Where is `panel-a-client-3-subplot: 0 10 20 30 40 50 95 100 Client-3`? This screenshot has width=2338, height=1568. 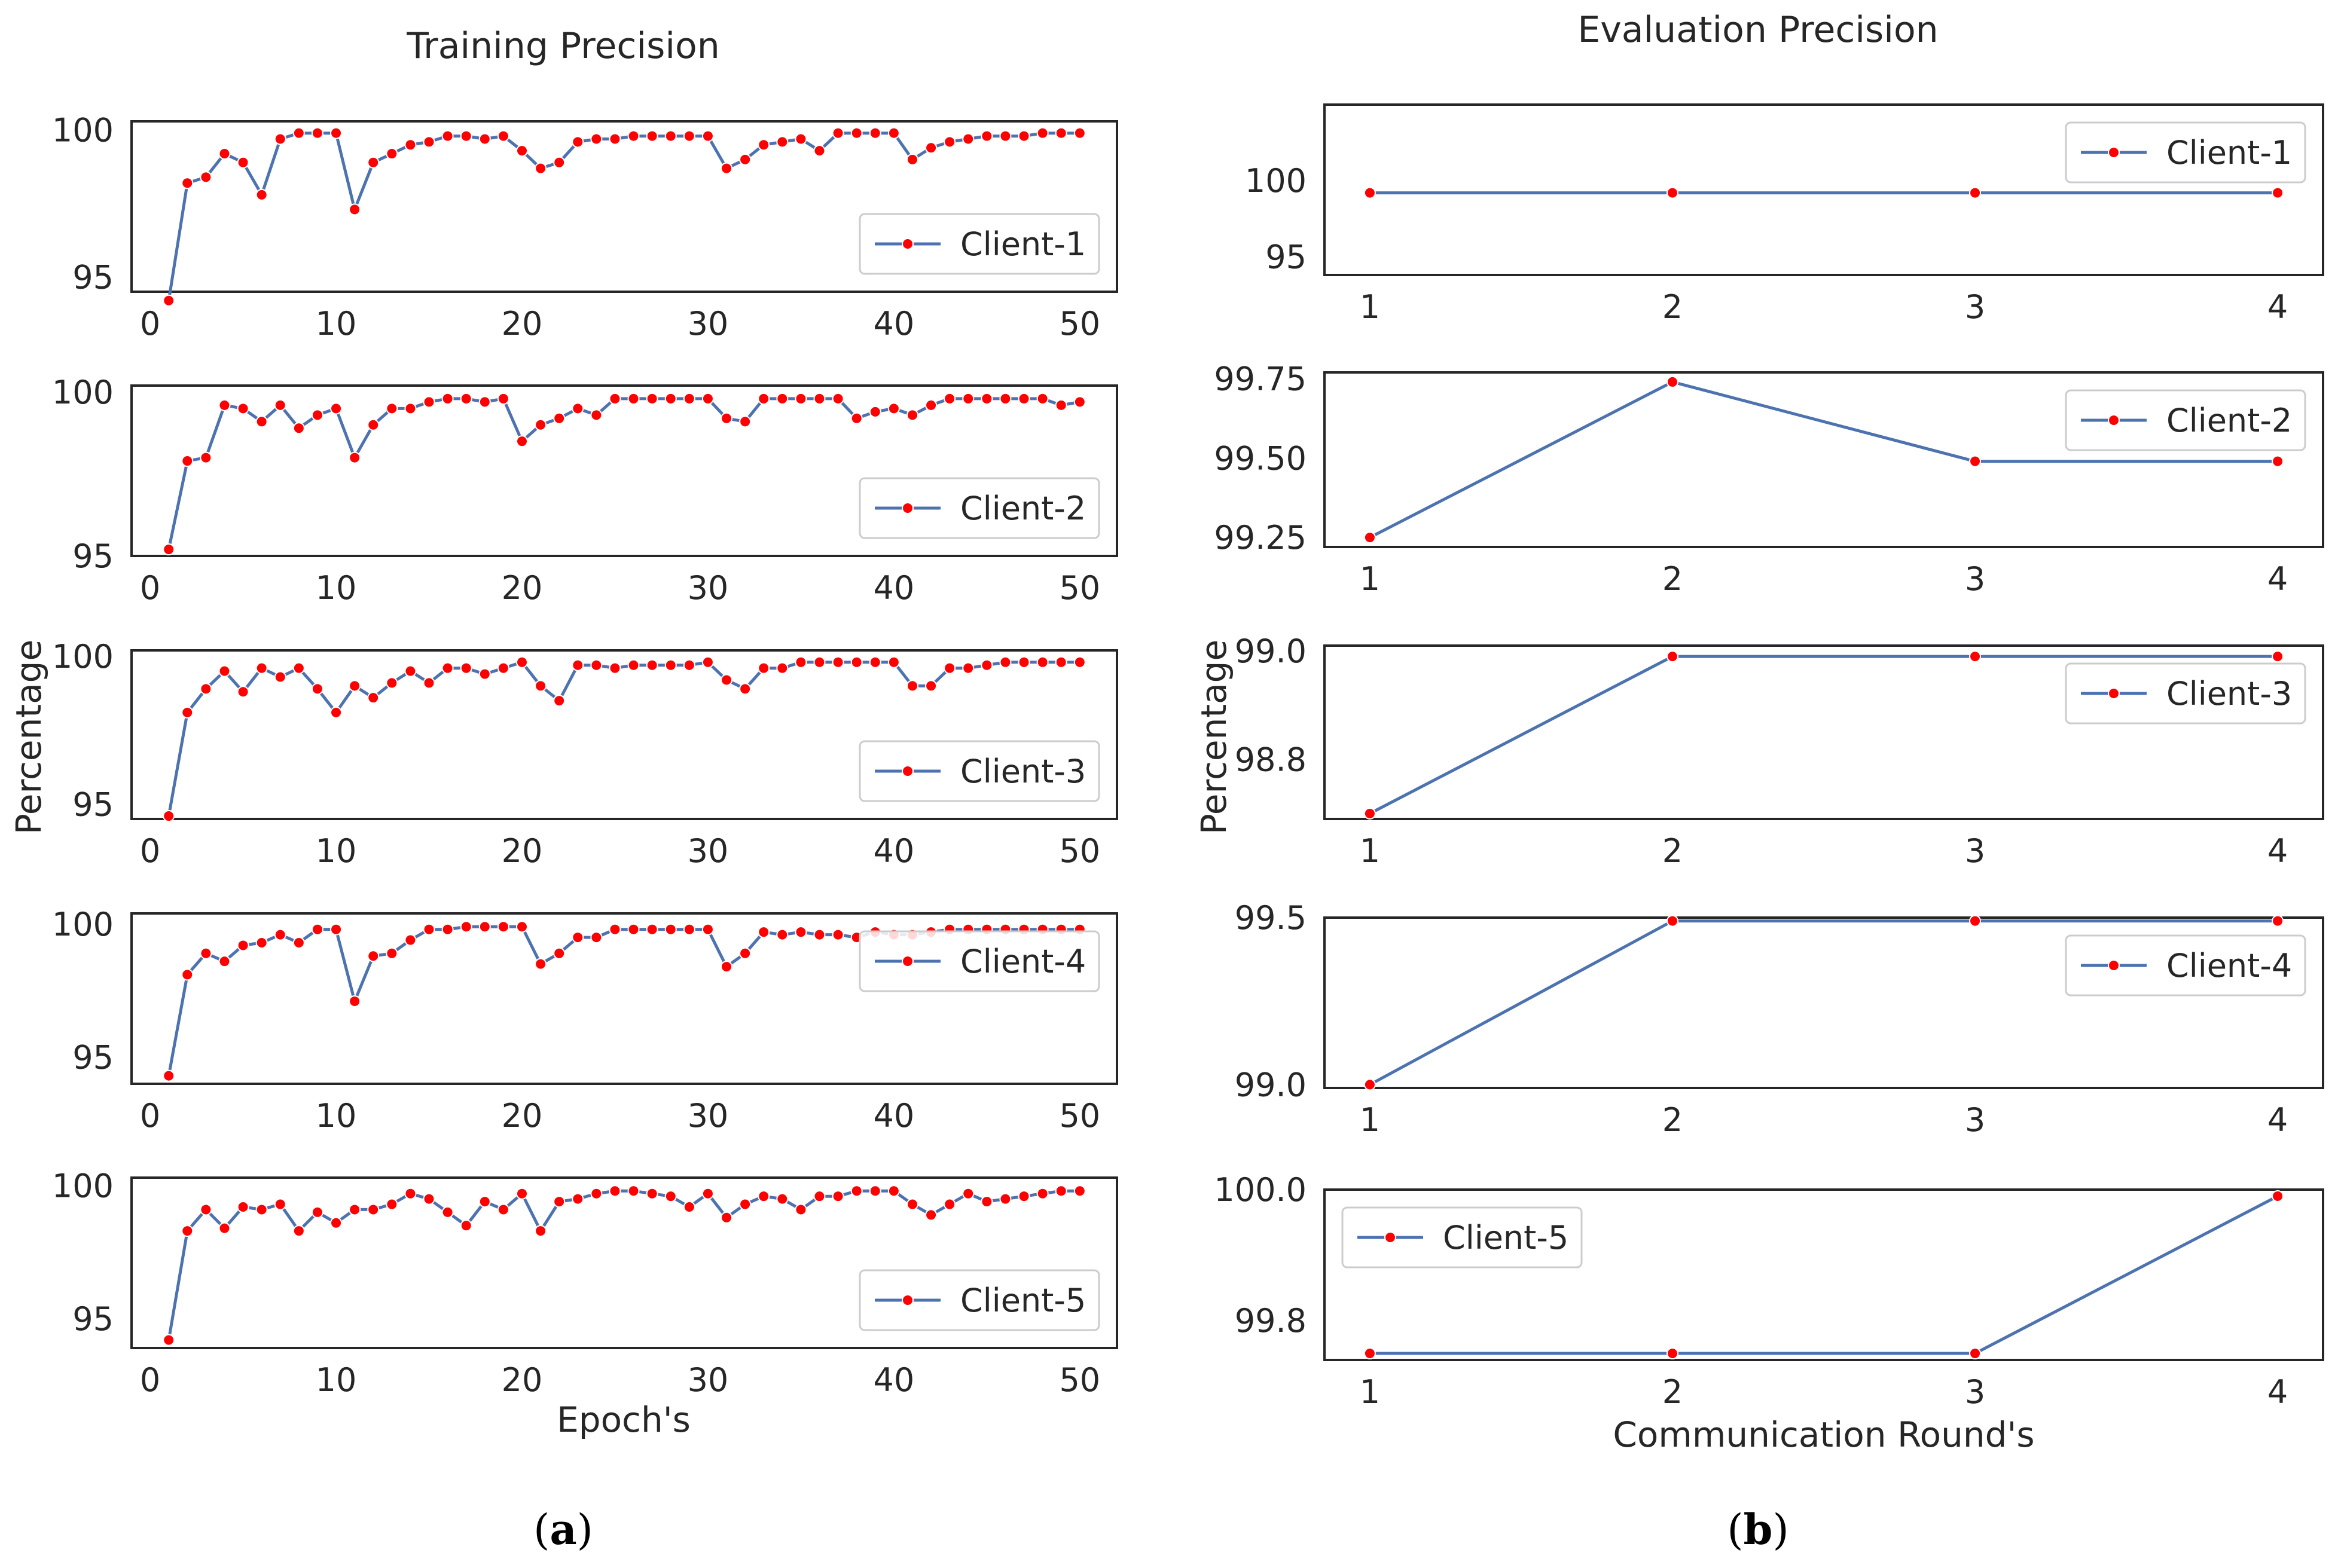
panel-a-client-3-subplot: 0 10 20 30 40 50 95 100 Client-3 is located at coordinates (585, 754).